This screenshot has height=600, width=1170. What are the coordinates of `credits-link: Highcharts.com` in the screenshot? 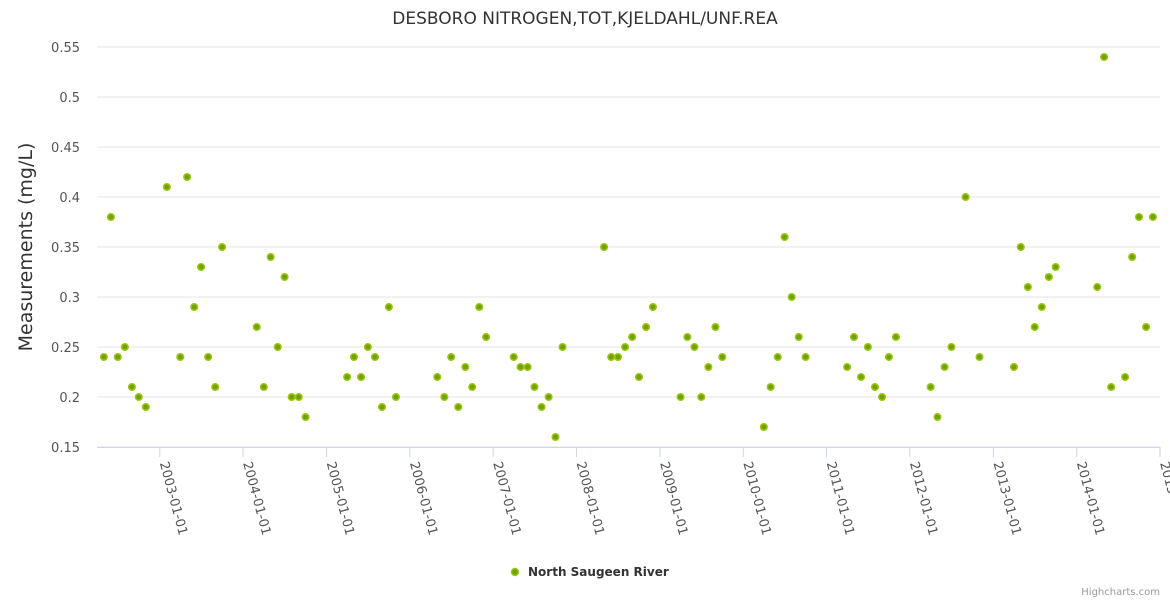 It's located at (1120, 592).